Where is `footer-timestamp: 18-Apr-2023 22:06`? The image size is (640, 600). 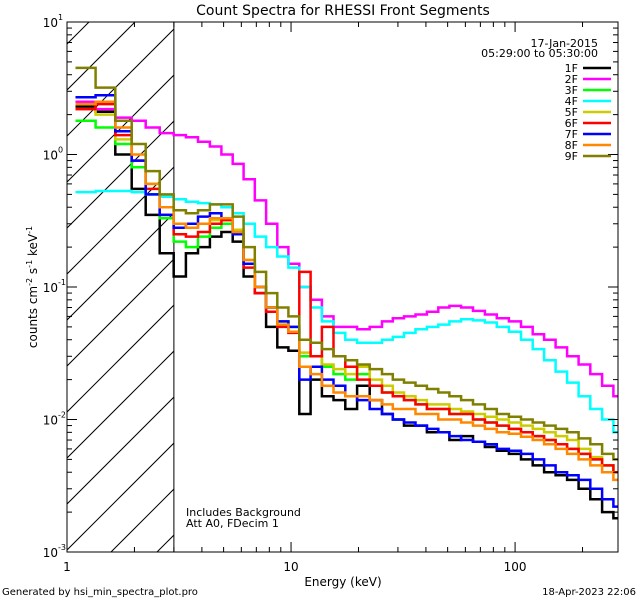 footer-timestamp: 18-Apr-2023 22:06 is located at coordinates (589, 592).